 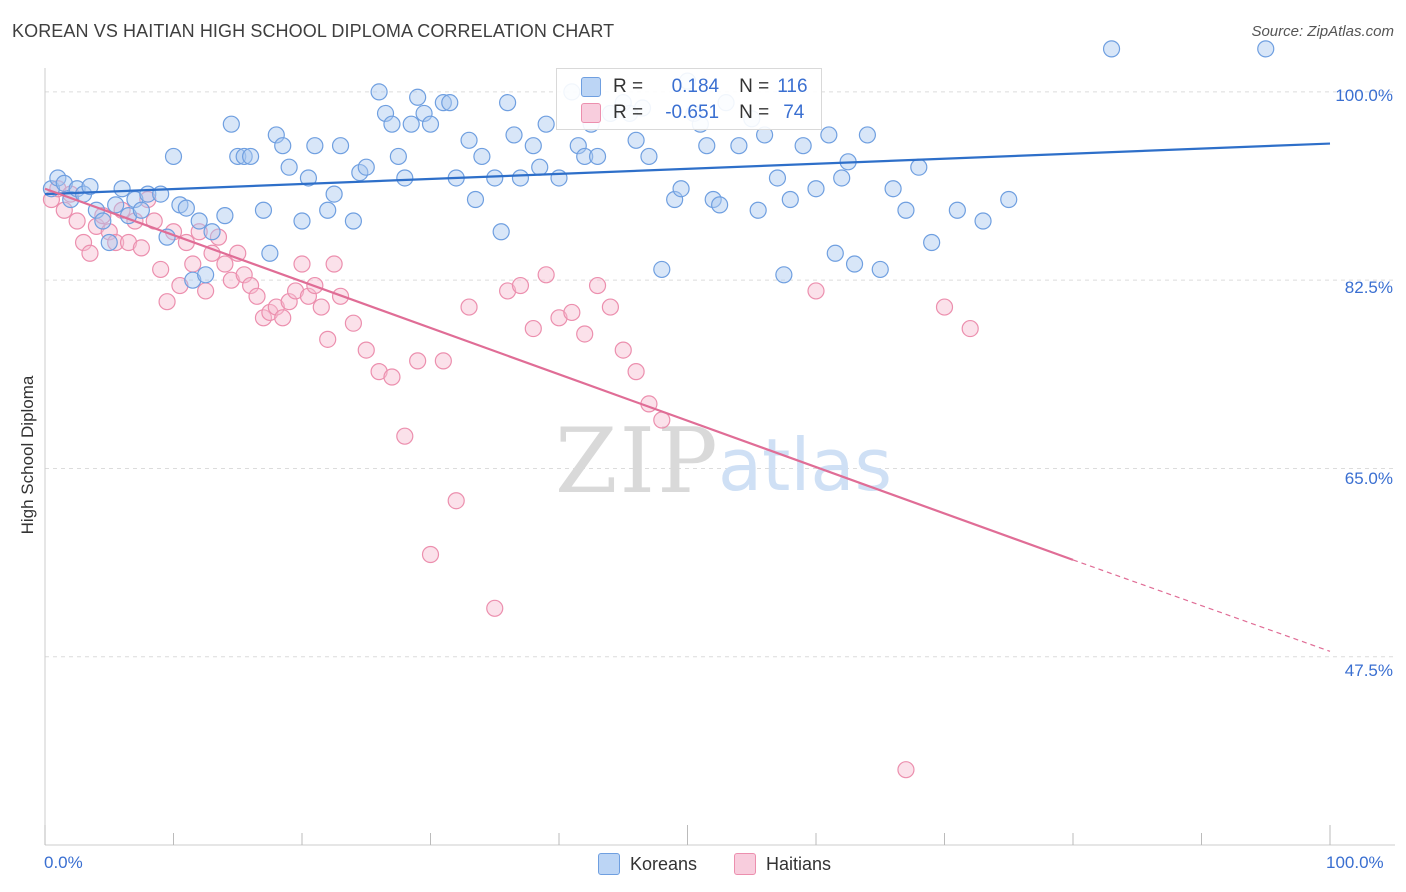 I want to click on legend-swatch-haitians, so click(x=591, y=113).